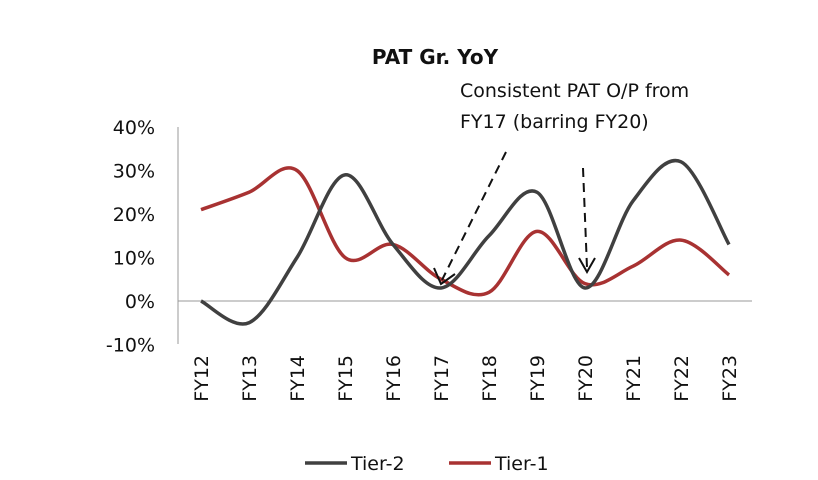 This screenshot has width=818, height=480. What do you see at coordinates (554, 122) in the screenshot?
I see `annotation-line-2: FY17 (barring FY20)` at bounding box center [554, 122].